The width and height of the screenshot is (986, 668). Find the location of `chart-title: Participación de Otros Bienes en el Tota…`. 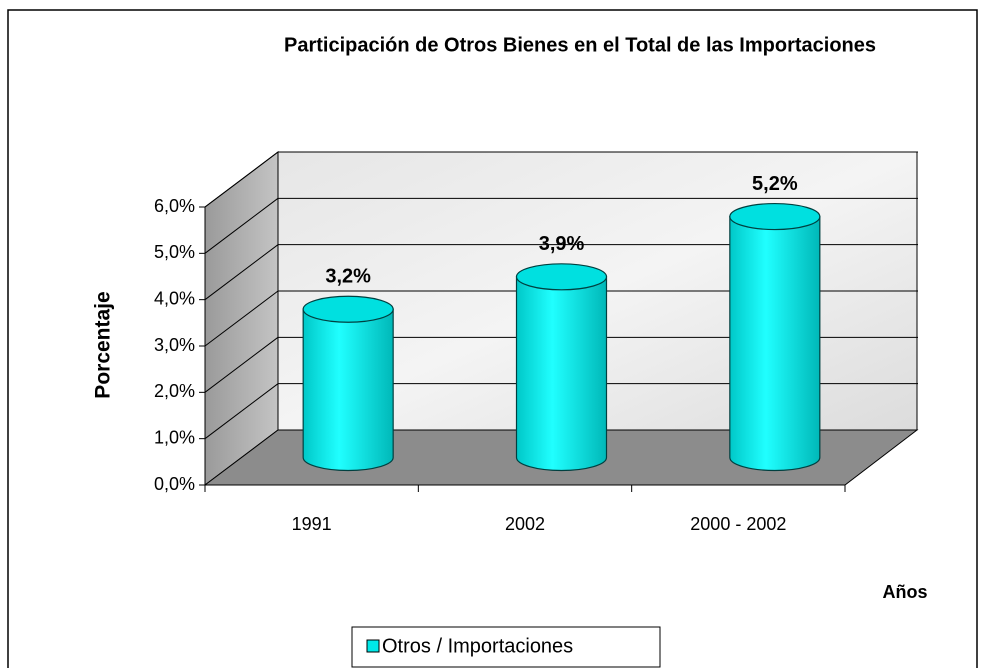

chart-title: Participación de Otros Bienes en el Tota… is located at coordinates (580, 45).